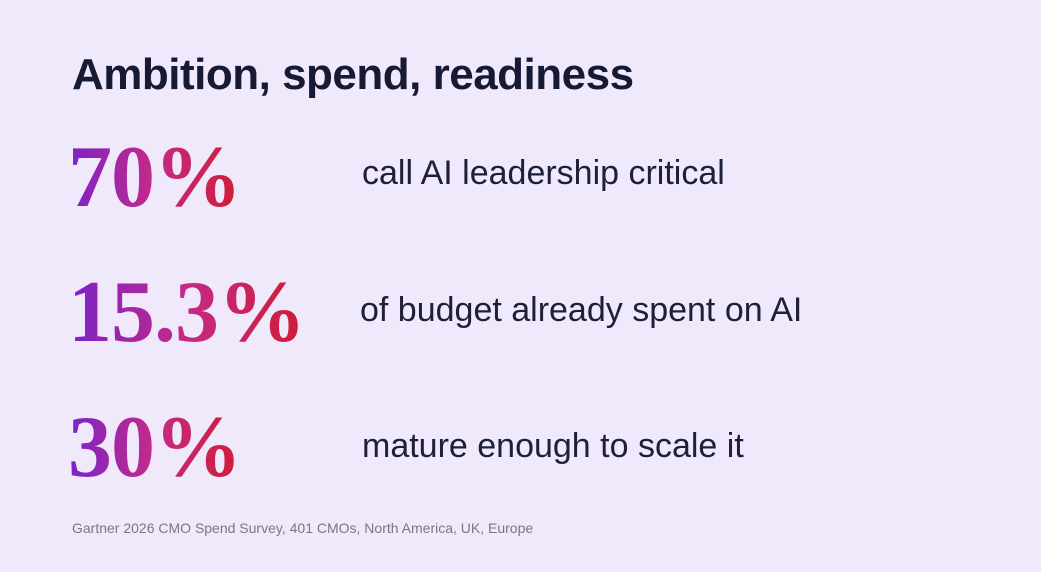  Describe the element at coordinates (187, 312) in the screenshot. I see `stat-value: 15.3%` at that location.